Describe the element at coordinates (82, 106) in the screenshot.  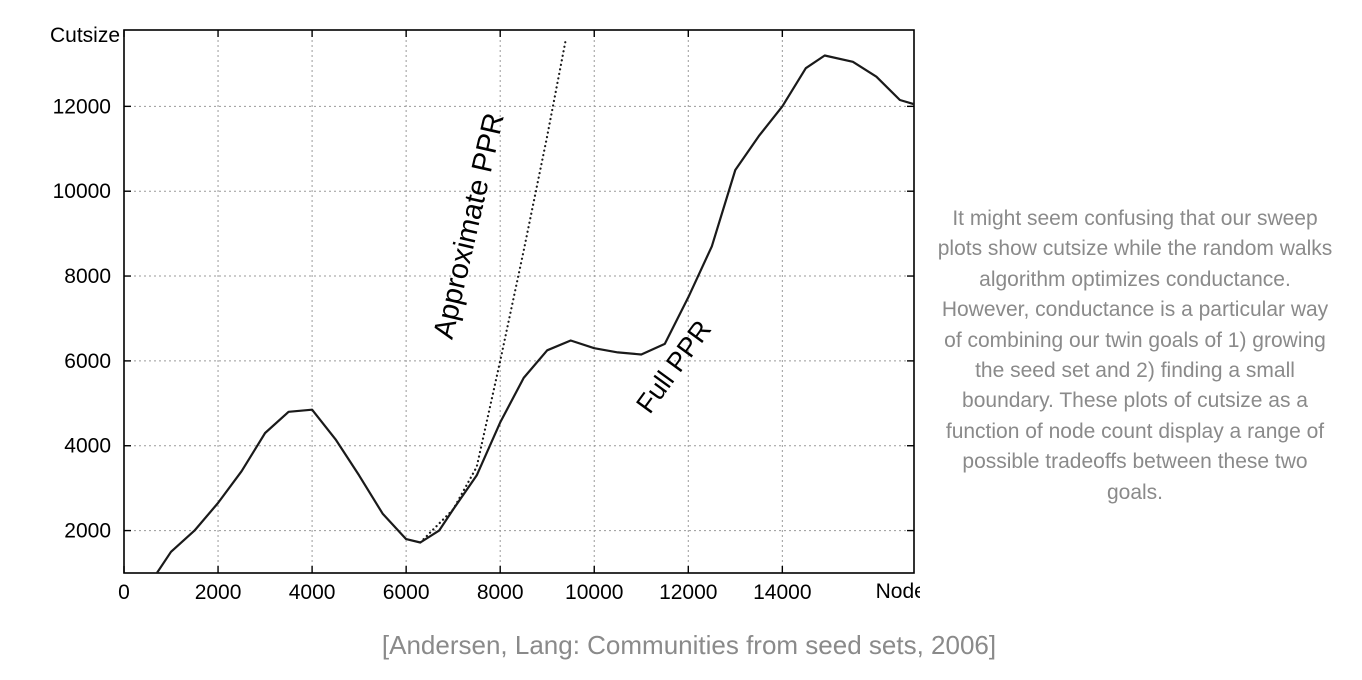
I see `y-tick-label: 12000` at that location.